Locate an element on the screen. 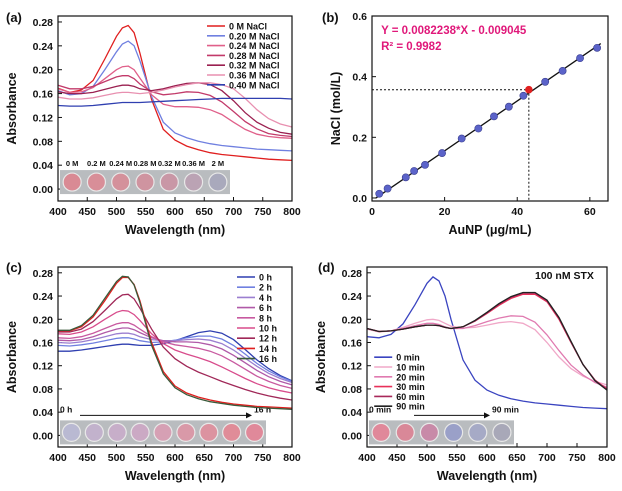 Image resolution: width=622 pixels, height=491 pixels. panel-label: (a) is located at coordinates (14, 17).